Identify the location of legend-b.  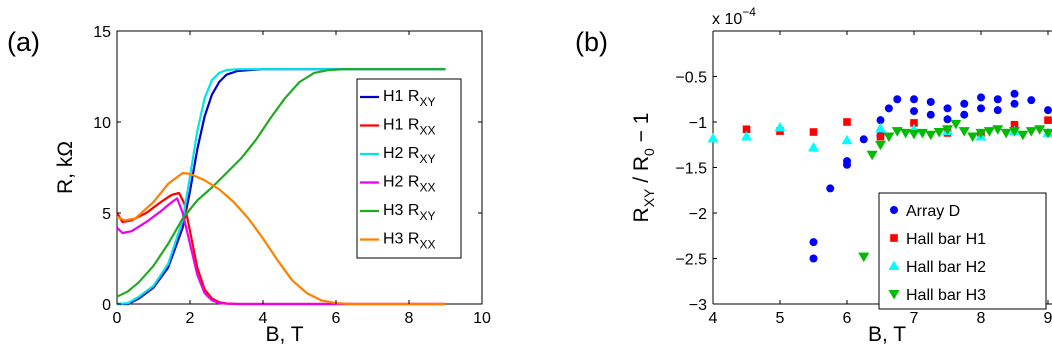
(962, 251).